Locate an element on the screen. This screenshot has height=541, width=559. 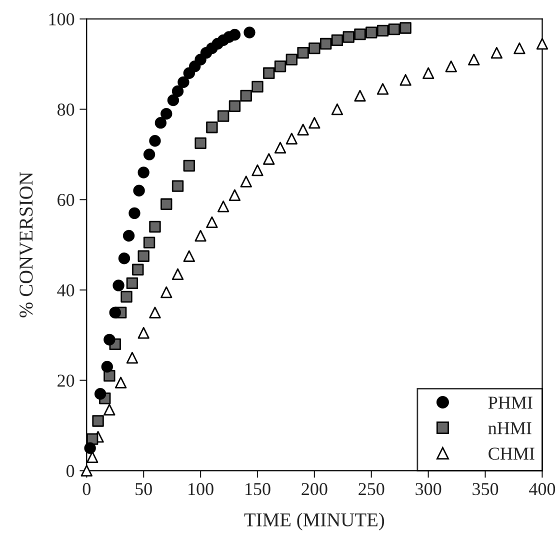
y-tick-label: 60 is located at coordinates (66, 200).